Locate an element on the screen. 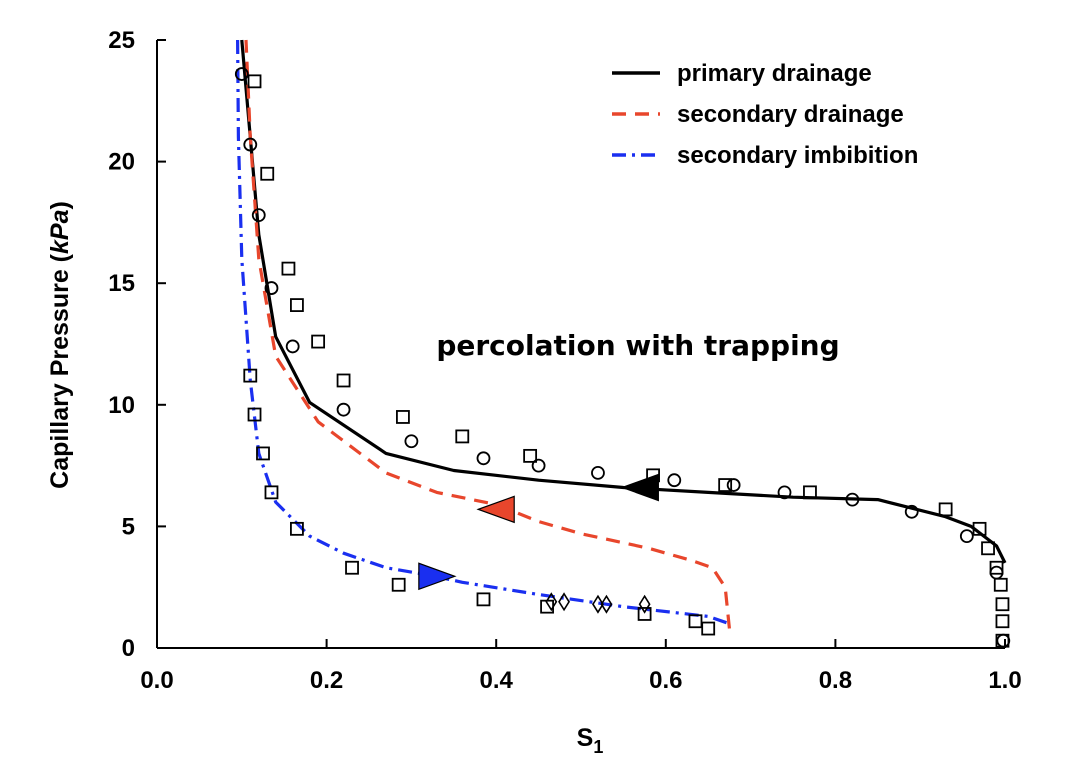  y-axis-title: Capillary Pressure (kPa) is located at coordinates (60, 345).